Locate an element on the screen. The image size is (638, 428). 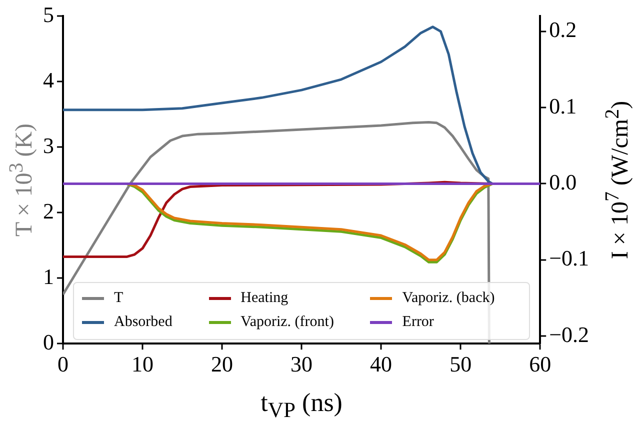
x-tick-label: 60 is located at coordinates (540, 364).